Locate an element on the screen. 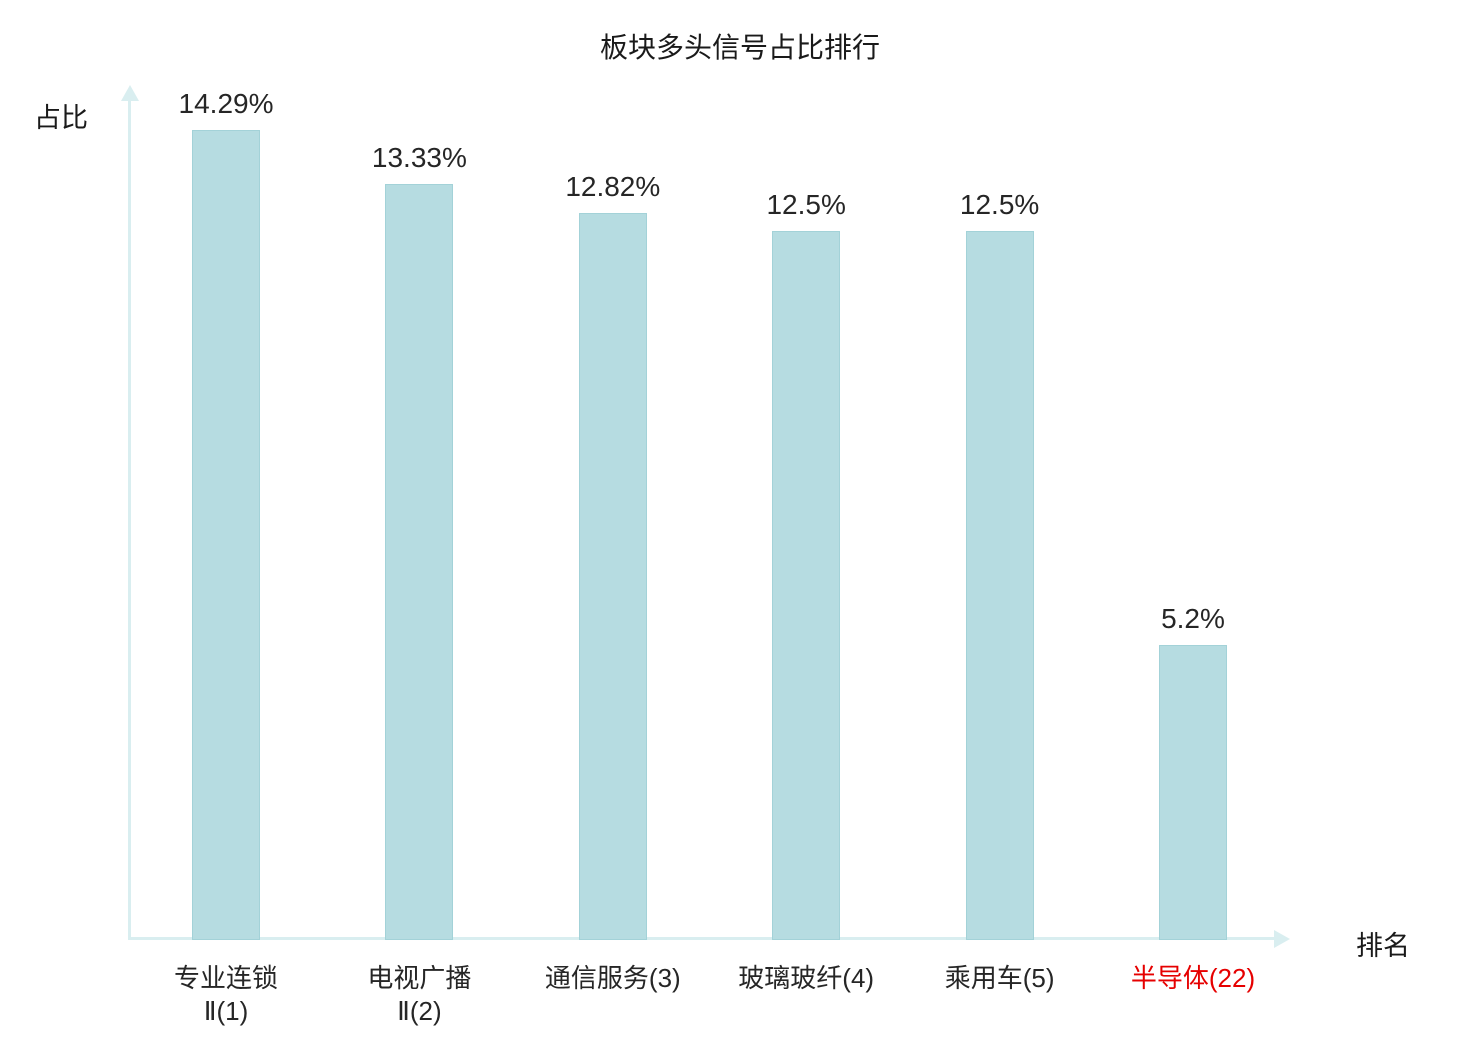 The width and height of the screenshot is (1480, 1040). category-label: 半导体(22) is located at coordinates (1193, 978).